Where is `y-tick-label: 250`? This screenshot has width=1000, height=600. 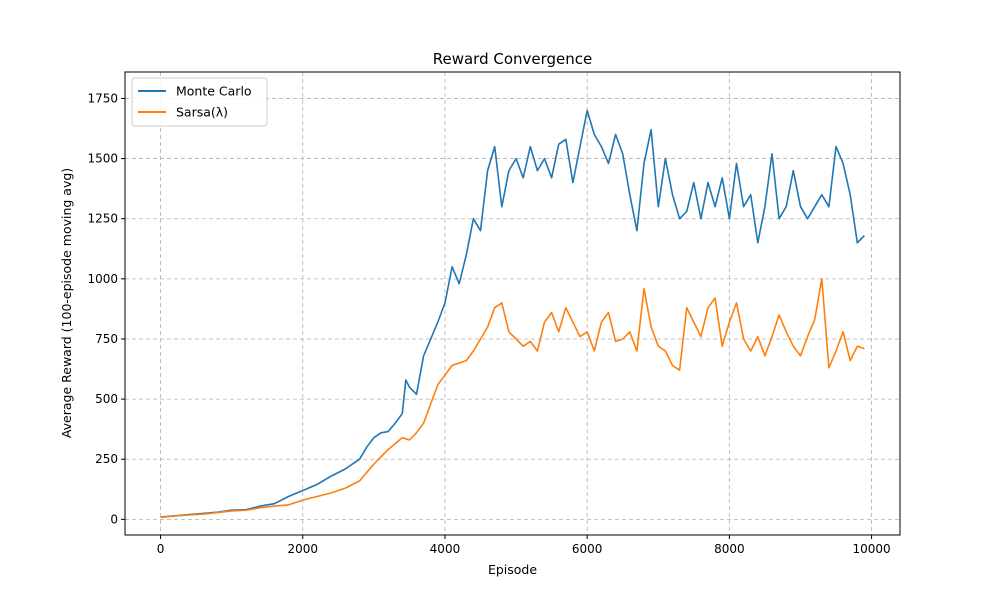 y-tick-label: 250 is located at coordinates (106, 459).